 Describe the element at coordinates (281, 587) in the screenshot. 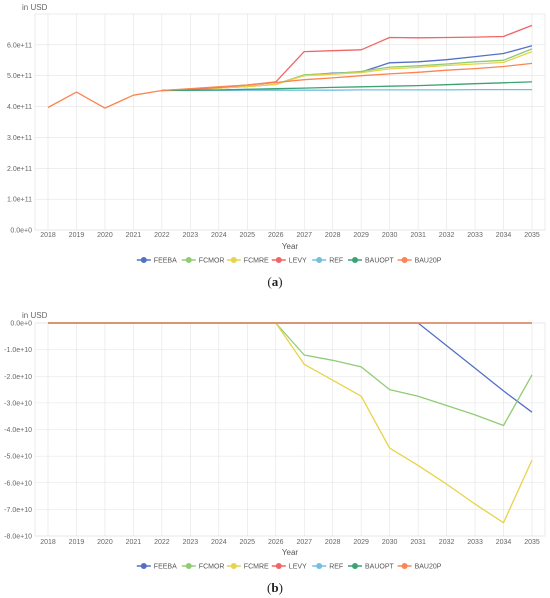

I see `caption-close: )` at that location.